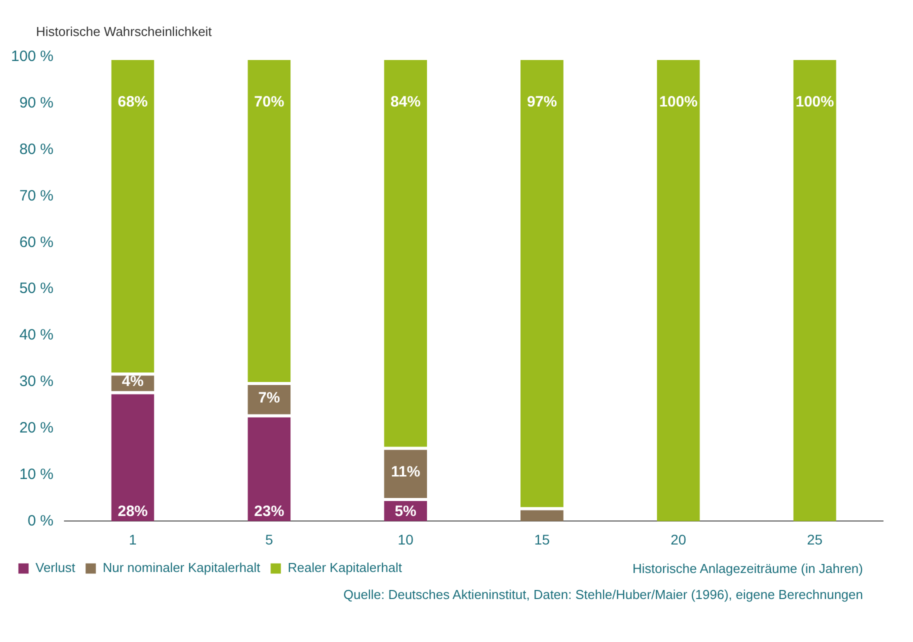 The image size is (913, 642). What do you see at coordinates (133, 102) in the screenshot?
I see `data-label: 68%` at bounding box center [133, 102].